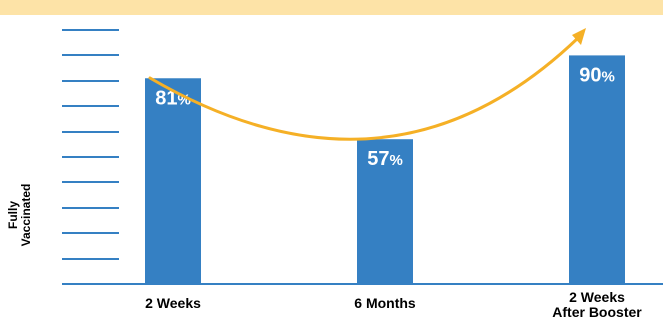  I want to click on y-axis-label: Fully Vaccinated, so click(20, 215).